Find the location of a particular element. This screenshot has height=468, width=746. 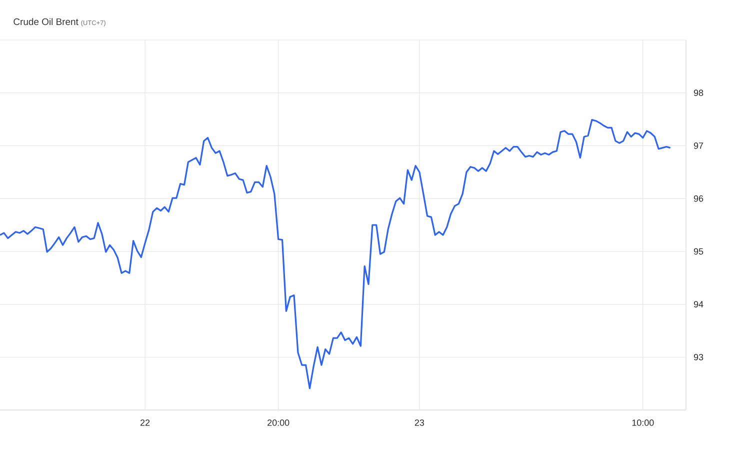

y-tick-label: 98 is located at coordinates (699, 93).